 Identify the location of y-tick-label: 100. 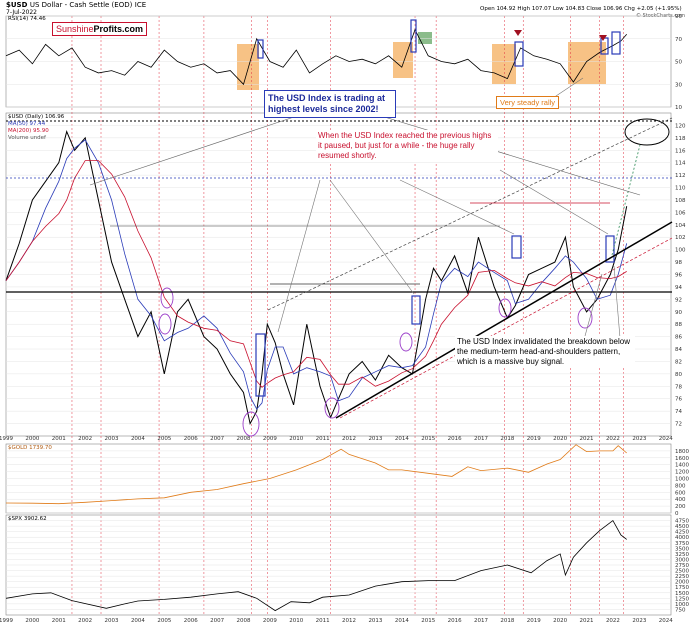
(680, 251).